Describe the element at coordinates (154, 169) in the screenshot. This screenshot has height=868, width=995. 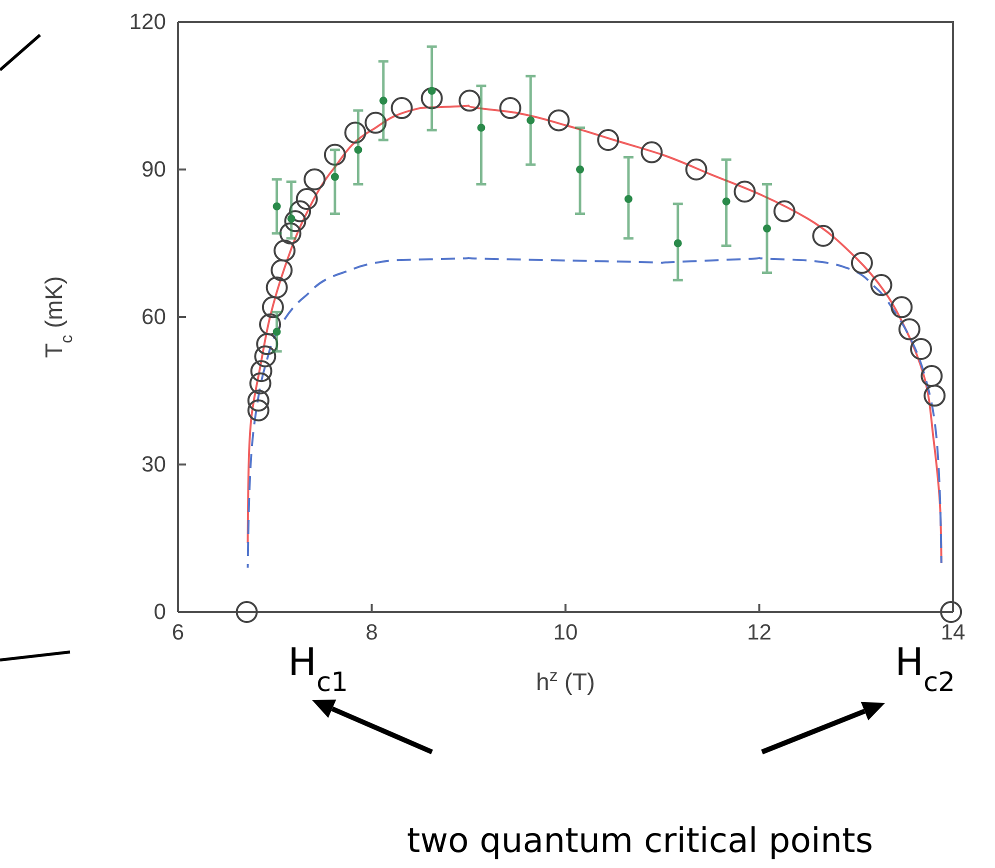
I see `y-tick-label: 90` at that location.